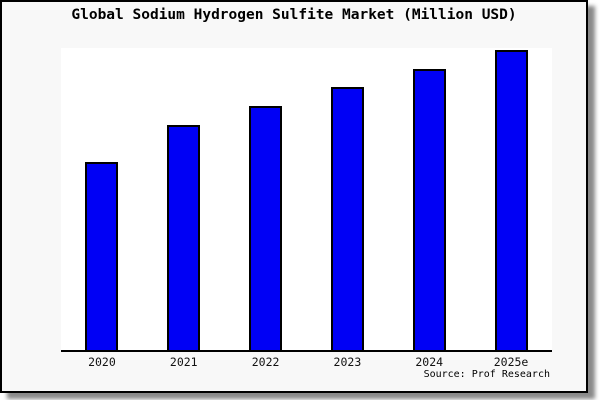 Image resolution: width=600 pixels, height=400 pixels. Describe the element at coordinates (102, 255) in the screenshot. I see `bar-2020` at that location.